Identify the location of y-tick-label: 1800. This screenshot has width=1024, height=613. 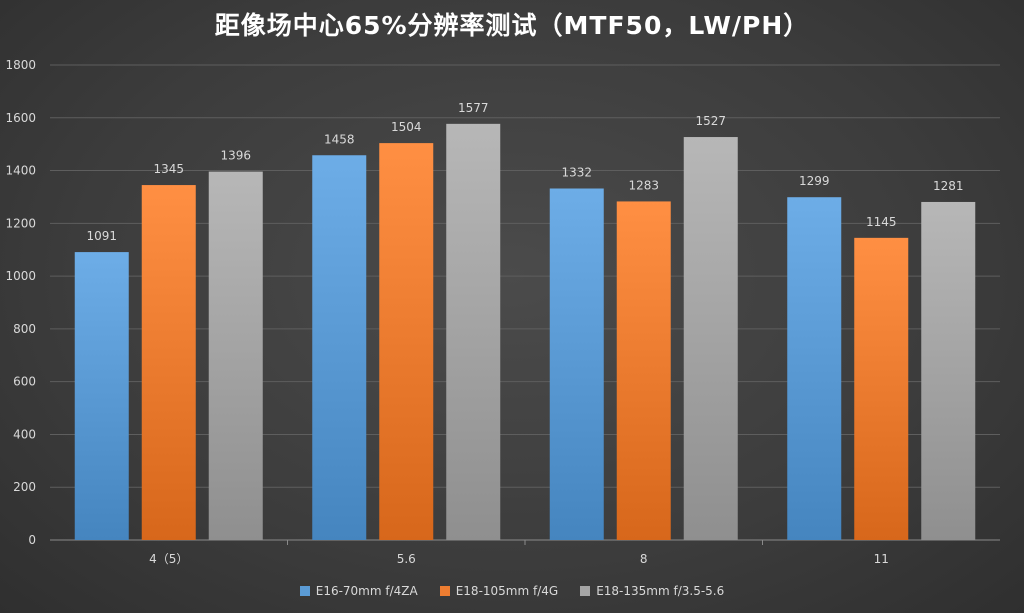
(20, 65).